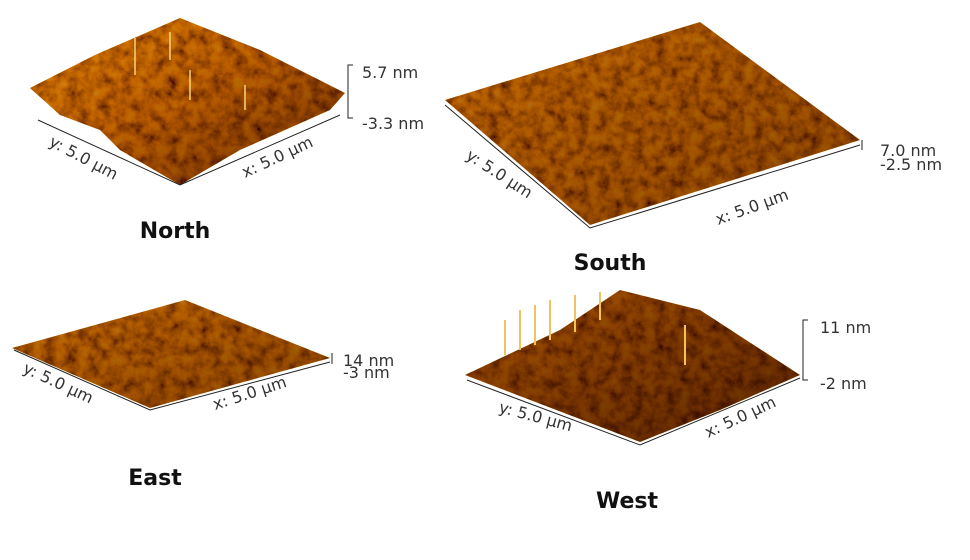  Describe the element at coordinates (393, 123) in the screenshot. I see `z-min-label: -3.3 nm` at that location.